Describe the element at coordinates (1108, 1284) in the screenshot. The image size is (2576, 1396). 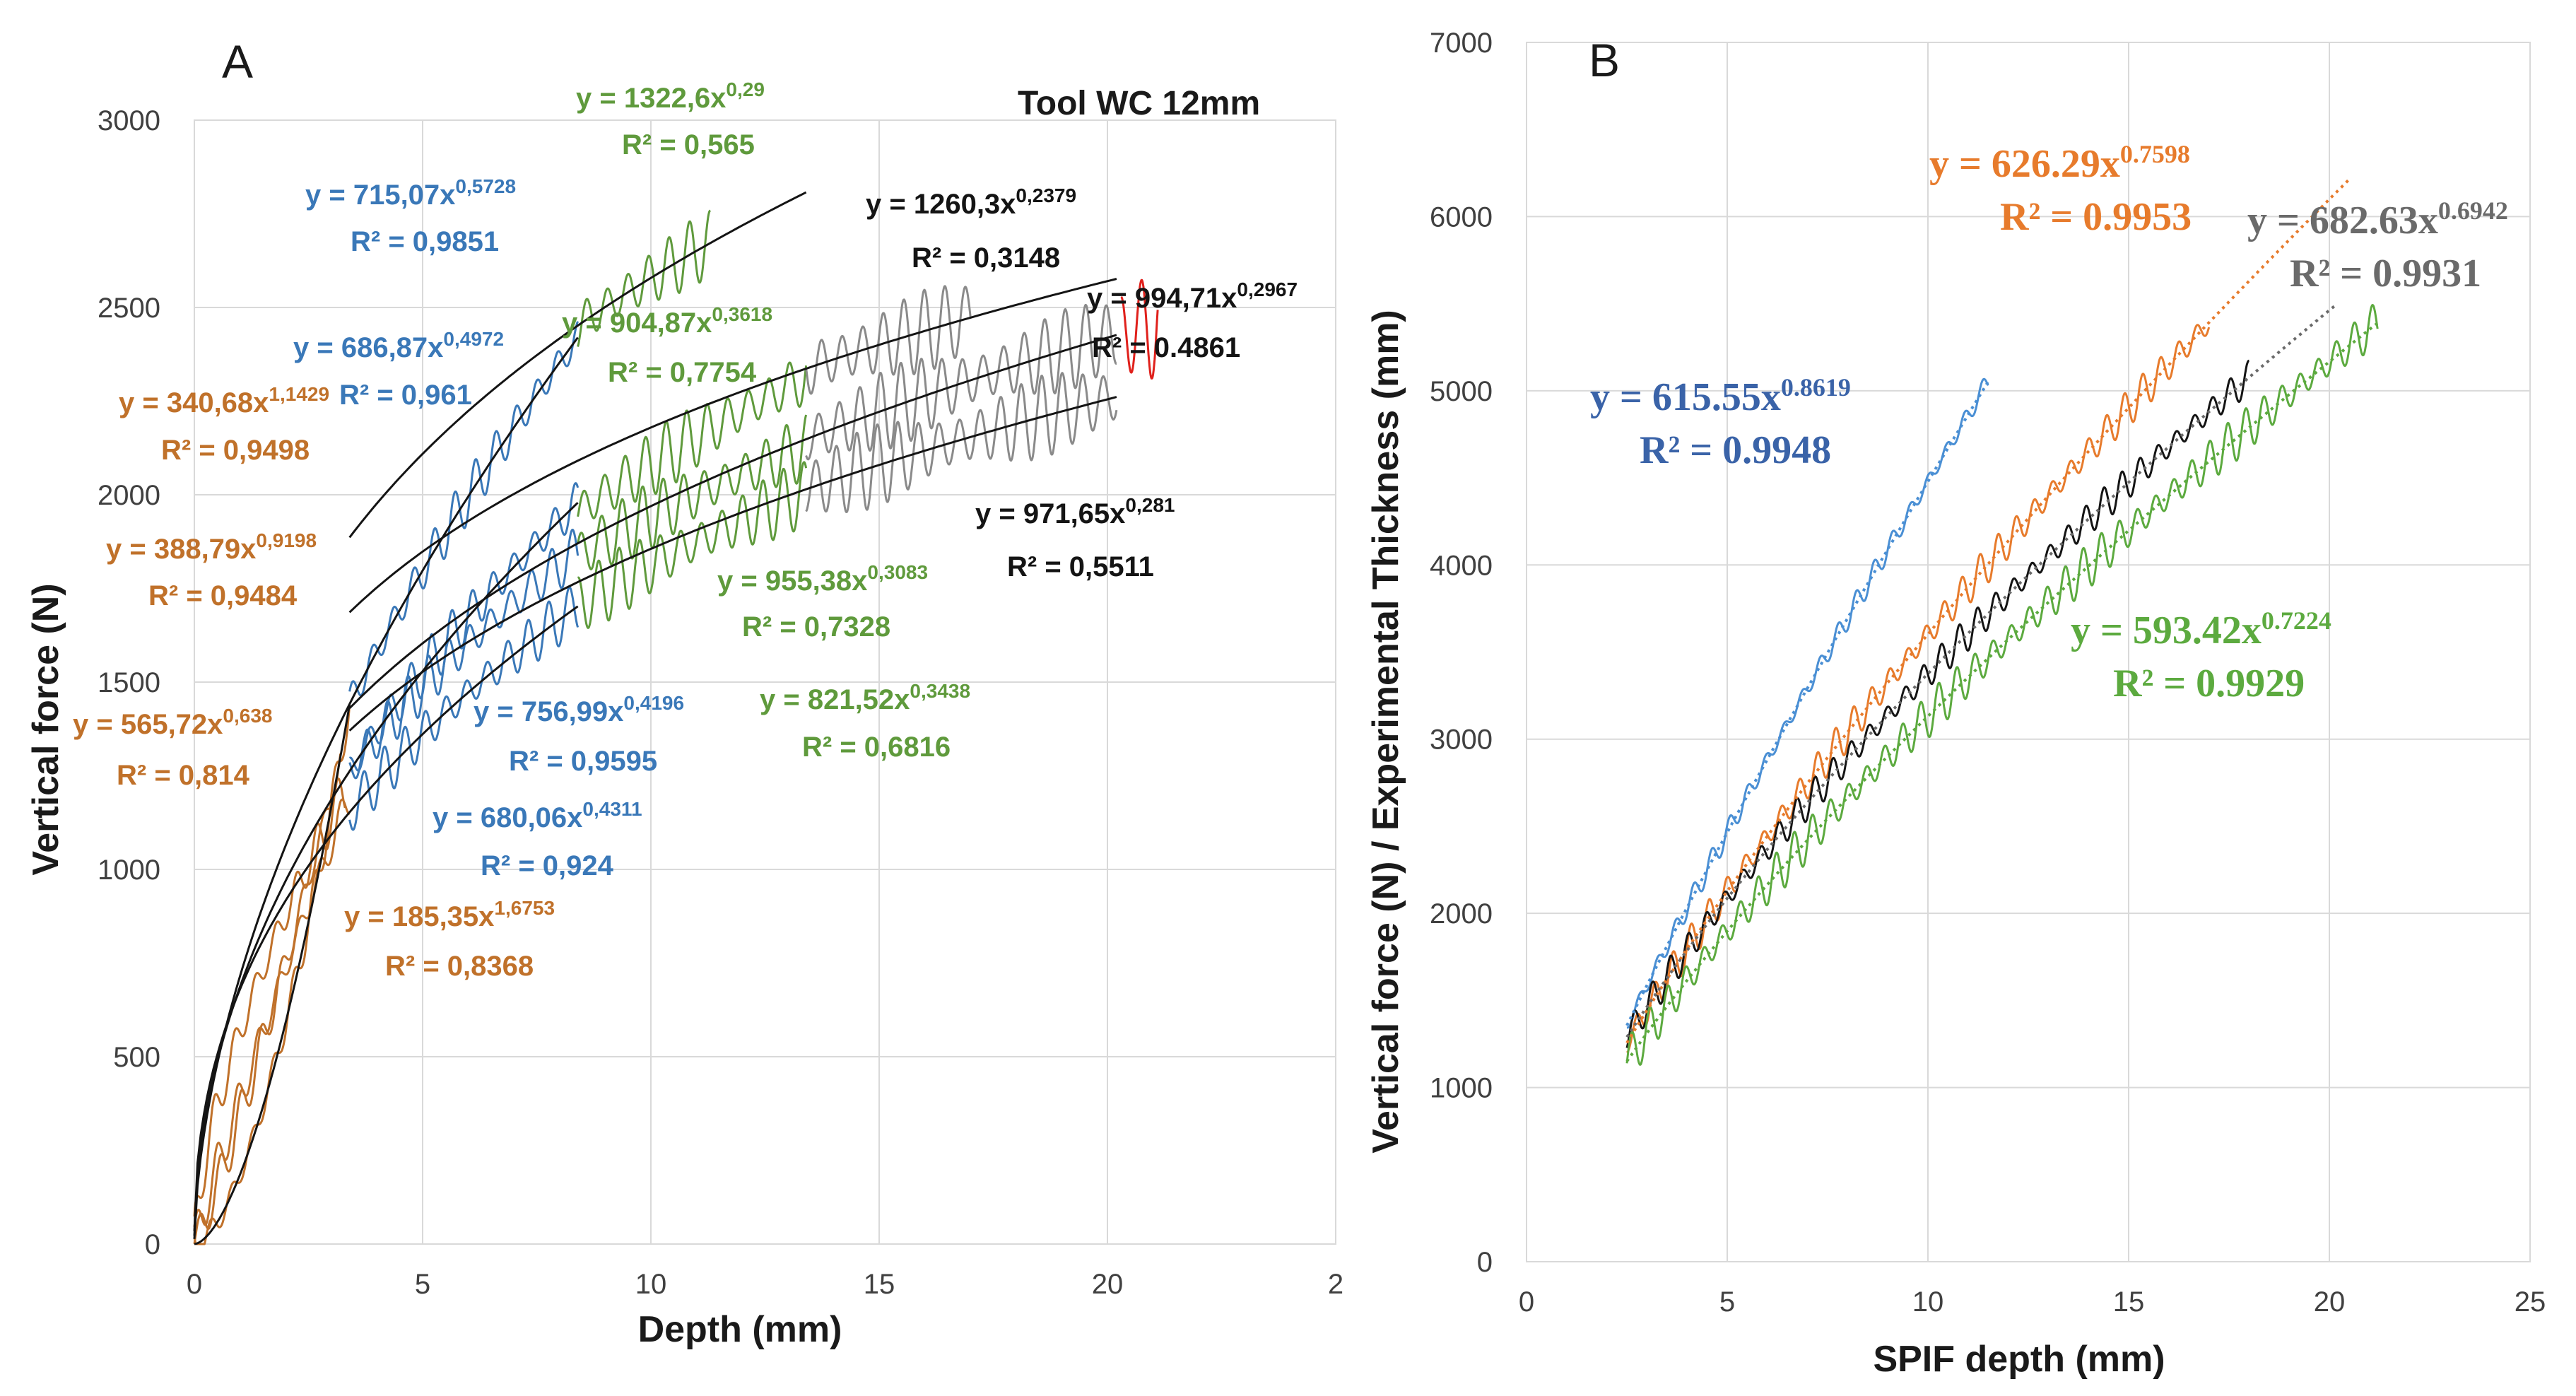
I see `a-xtick-label: 20` at that location.